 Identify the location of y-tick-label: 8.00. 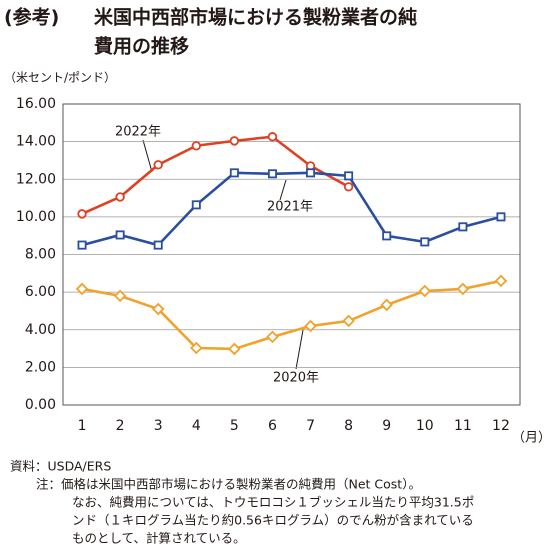
(40, 255).